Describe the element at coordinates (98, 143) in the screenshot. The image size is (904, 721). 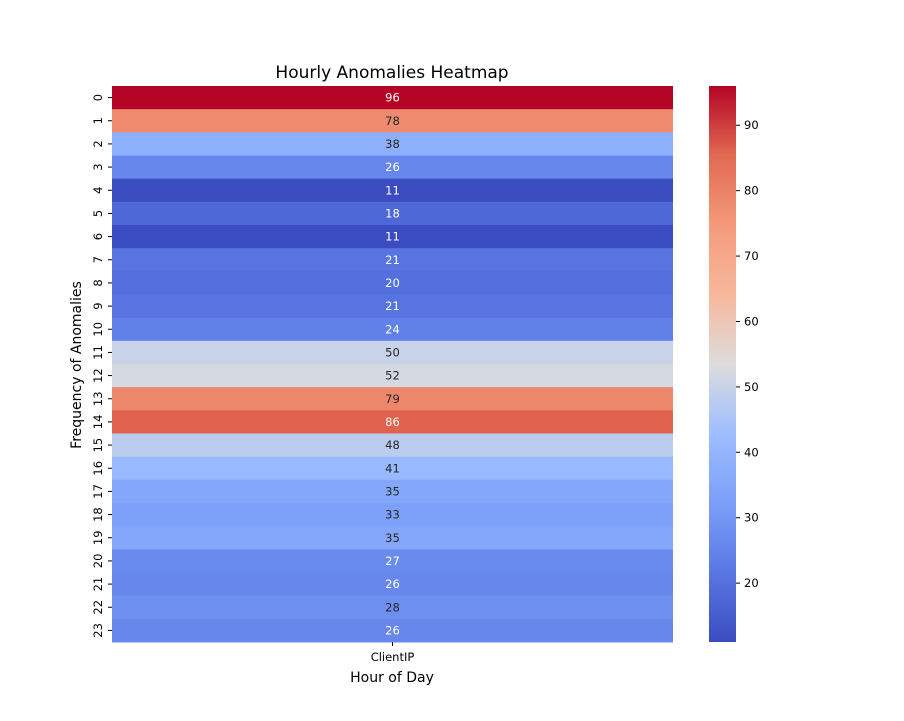
I see `y-tick-label: 2` at that location.